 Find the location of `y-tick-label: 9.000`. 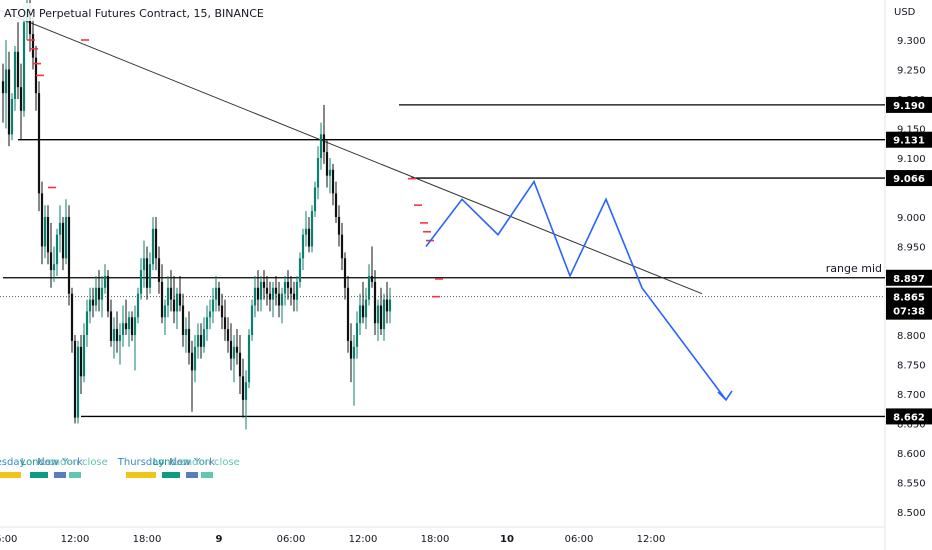

y-tick-label: 9.000 is located at coordinates (911, 218).